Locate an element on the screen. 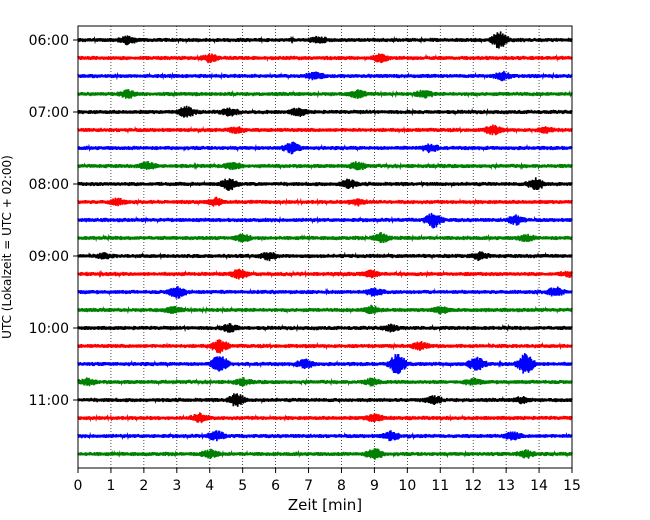 This screenshot has height=520, width=650. x-tick-label: 2 is located at coordinates (143, 486).